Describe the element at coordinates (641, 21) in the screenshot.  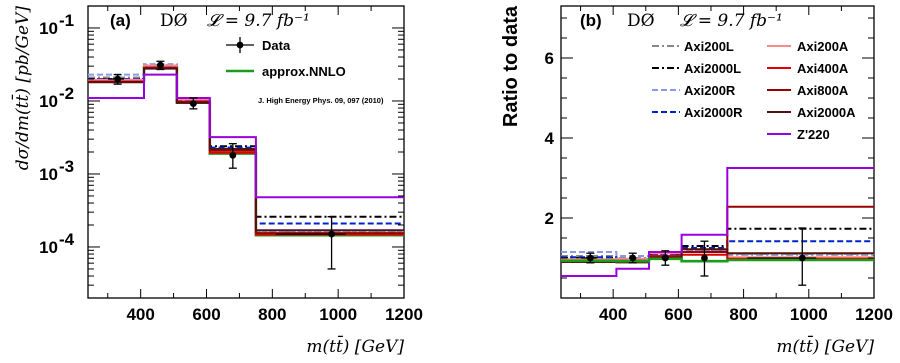
I see `experiment-label-b: DØ` at that location.